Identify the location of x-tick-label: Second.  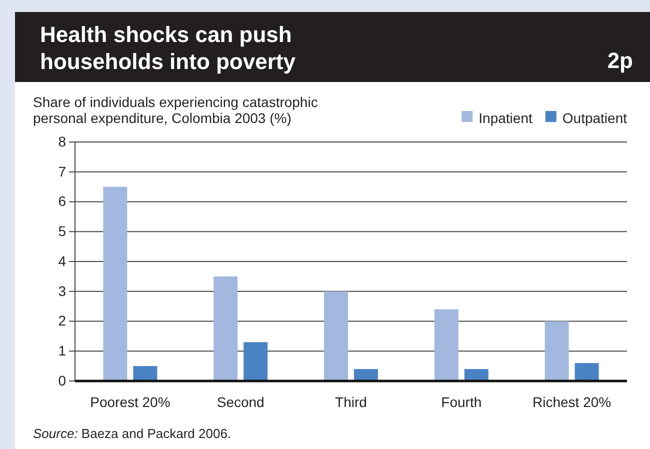
(240, 402).